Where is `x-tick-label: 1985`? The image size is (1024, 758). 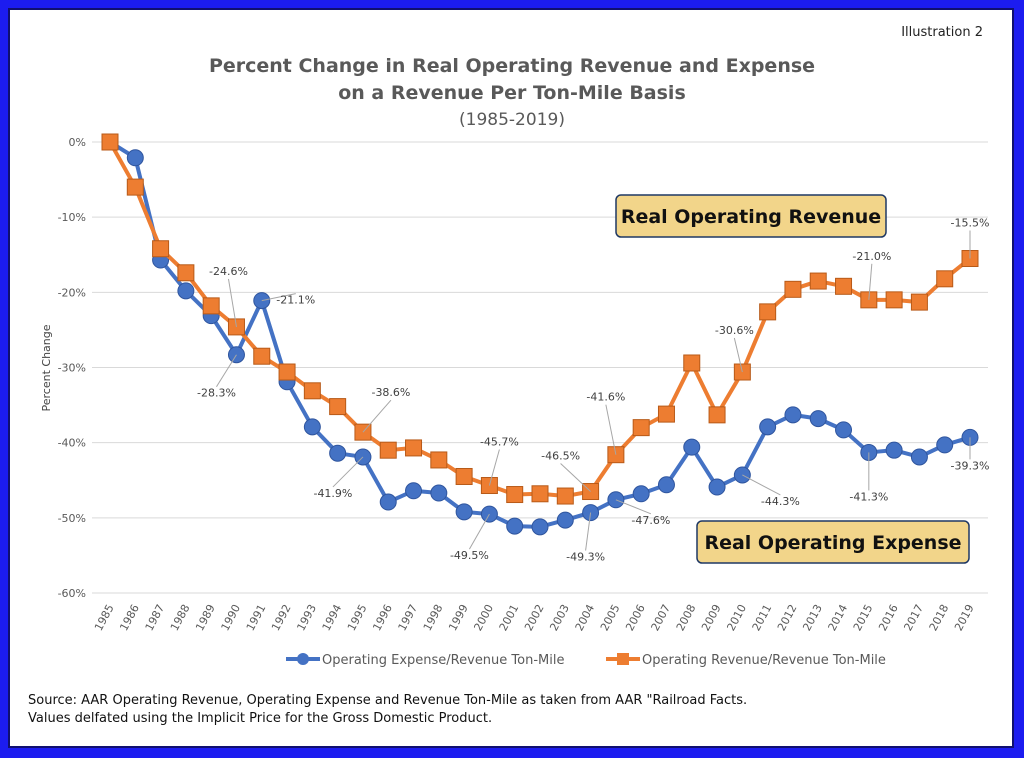
x-tick-label: 1985 is located at coordinates (104, 617).